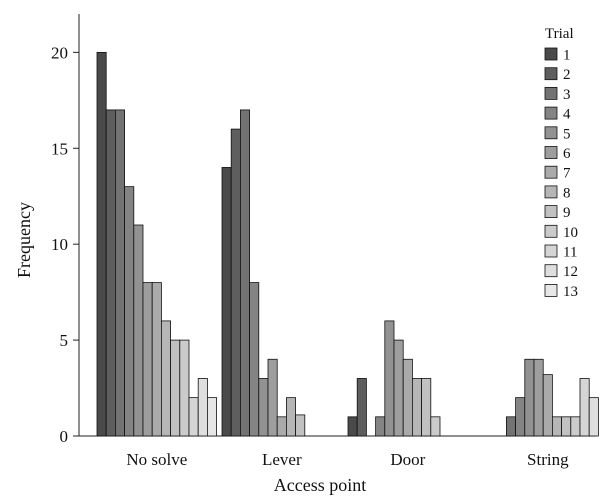 Image resolution: width=600 pixels, height=497 pixels. What do you see at coordinates (156, 359) in the screenshot?
I see `bar-trial-7-no-solve` at bounding box center [156, 359].